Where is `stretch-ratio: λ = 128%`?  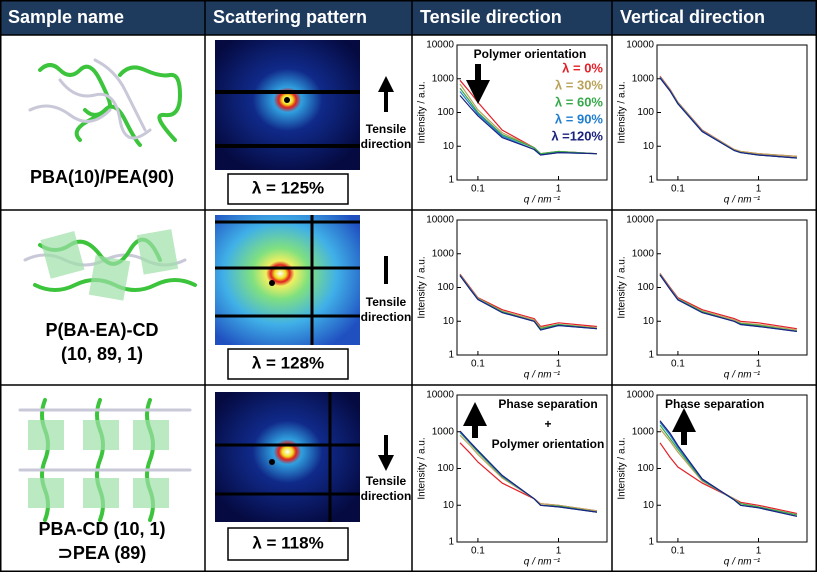 stretch-ratio: λ = 128% is located at coordinates (288, 362).